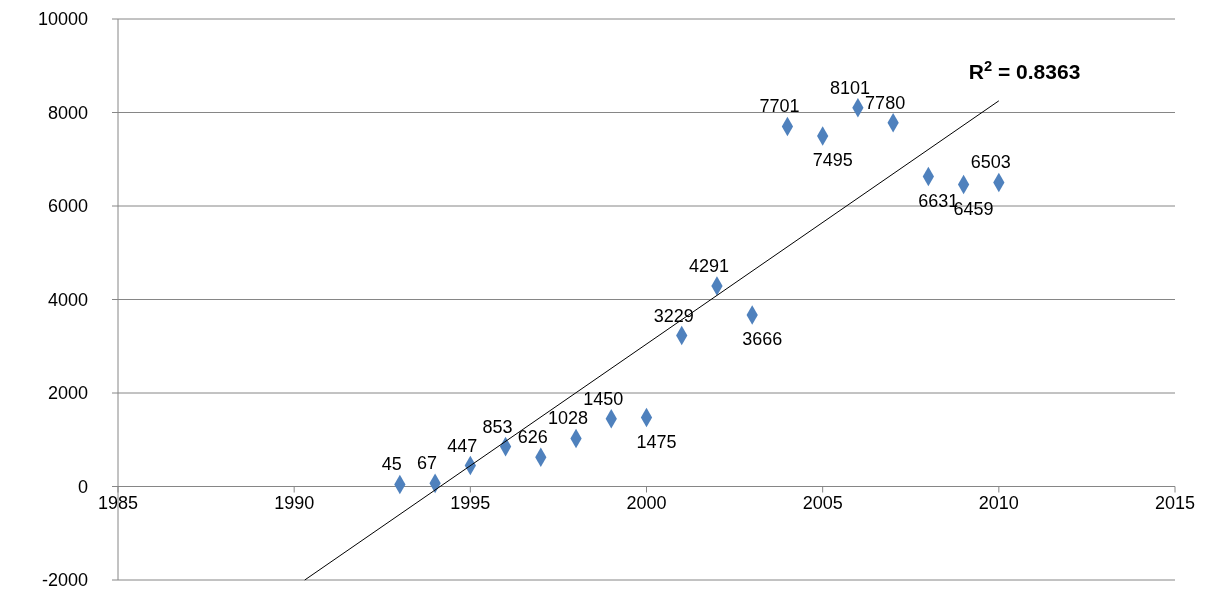  Describe the element at coordinates (67, 112) in the screenshot. I see `y-tick-label: 8000` at that location.